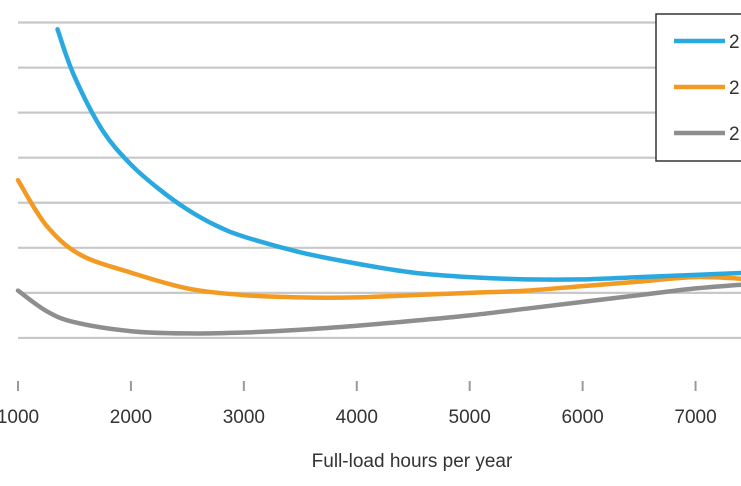 The width and height of the screenshot is (741, 486). I want to click on legend-label-1: 2, so click(734, 88).